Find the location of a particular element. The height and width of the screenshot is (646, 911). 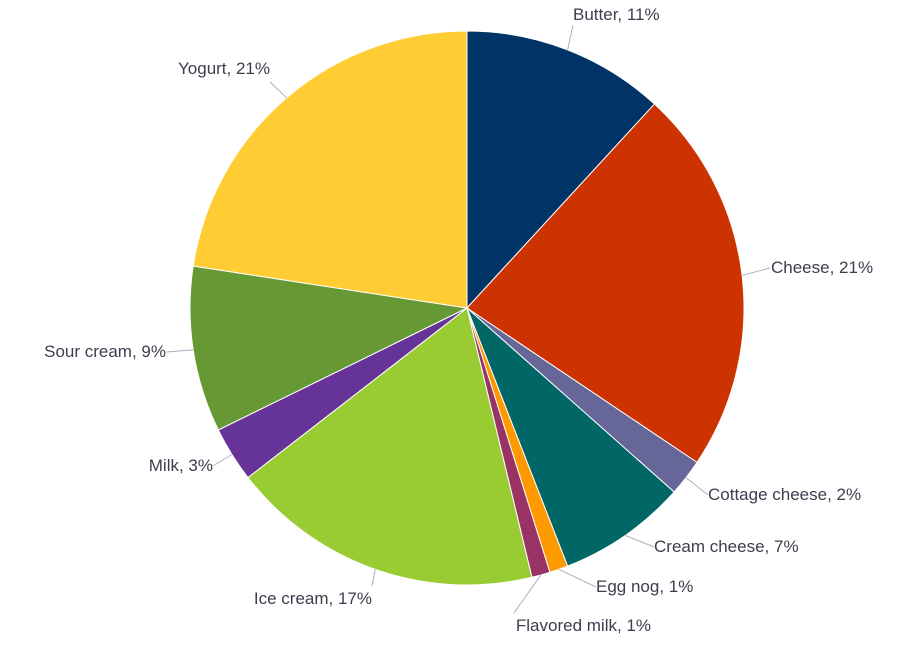

slice-label: Cheese, 21% is located at coordinates (822, 267).